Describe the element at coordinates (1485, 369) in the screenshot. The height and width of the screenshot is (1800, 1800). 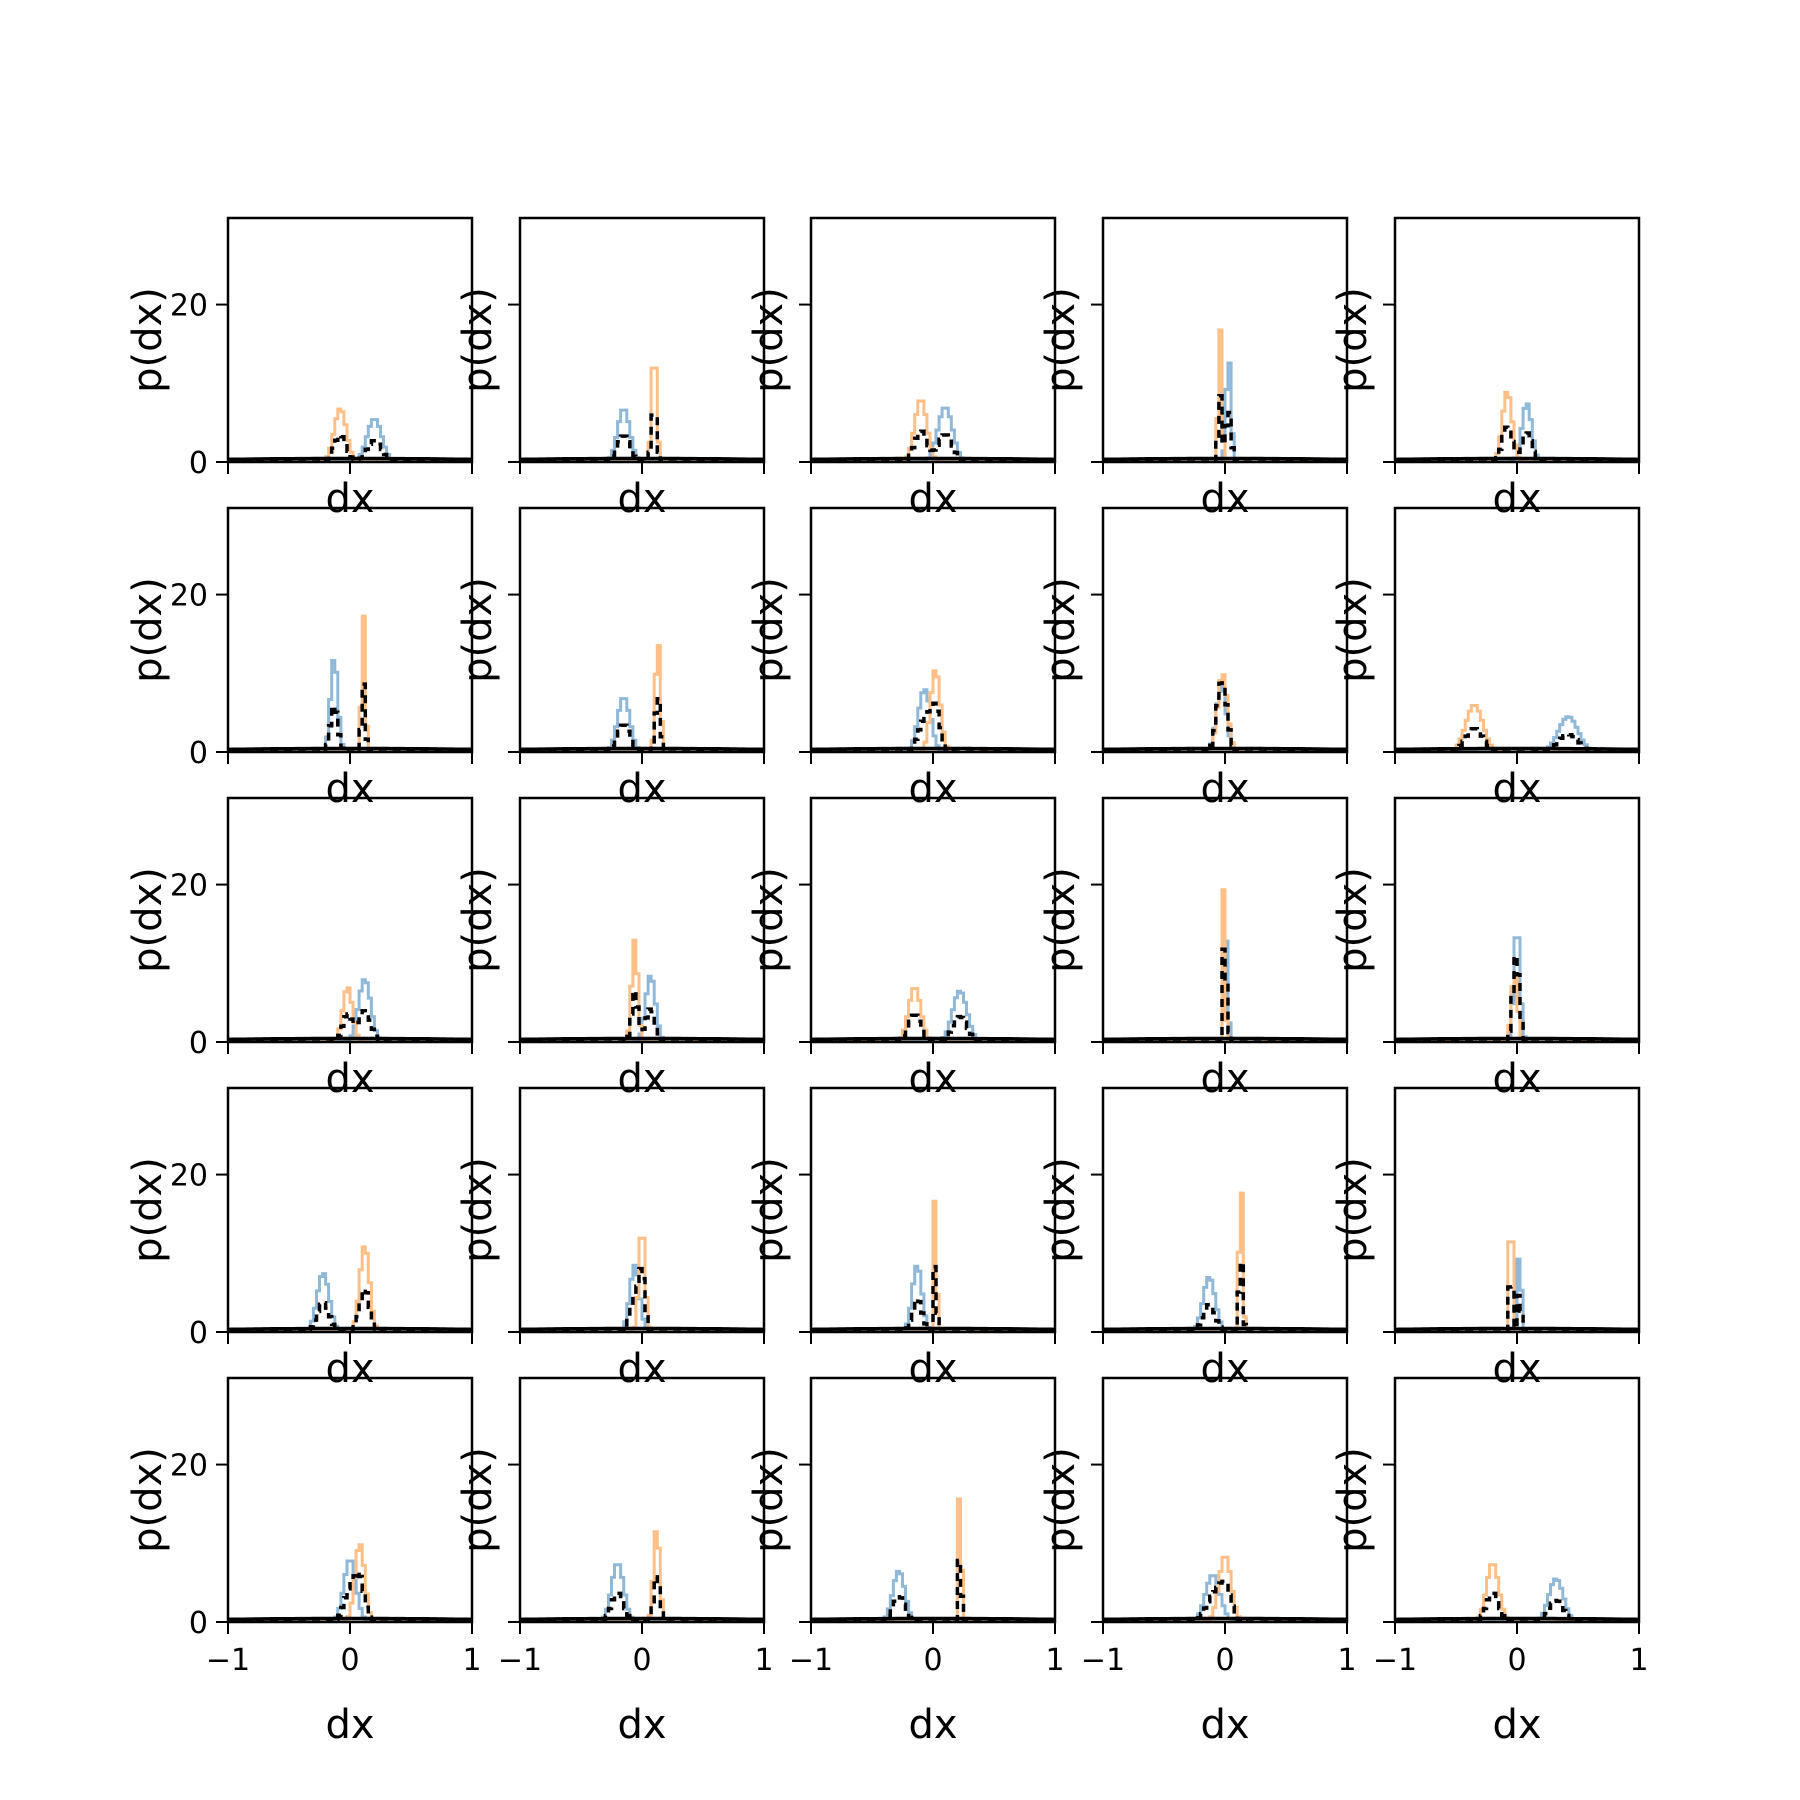
I see `subplot-1-5: dx p(dx)` at that location.